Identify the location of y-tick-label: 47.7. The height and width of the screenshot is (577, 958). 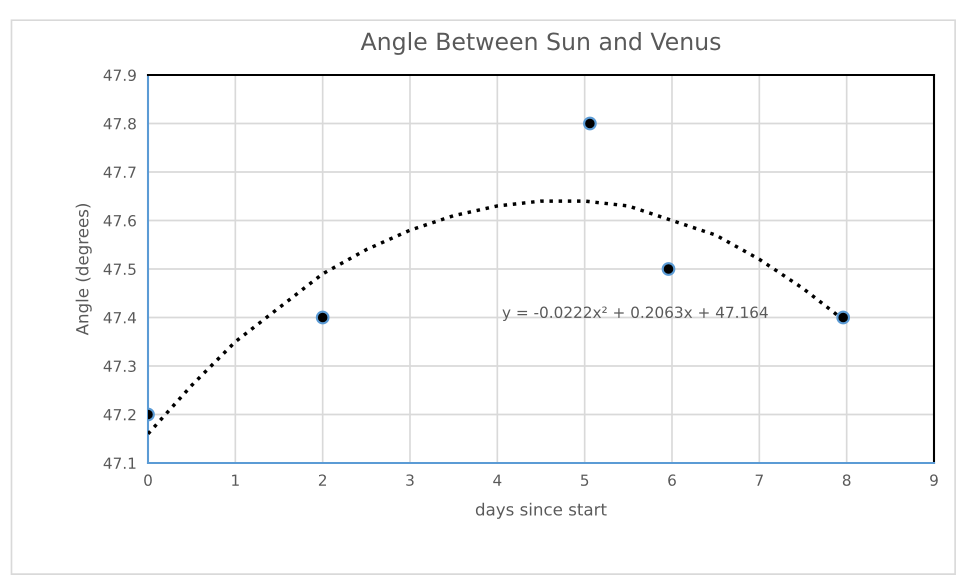
(120, 172).